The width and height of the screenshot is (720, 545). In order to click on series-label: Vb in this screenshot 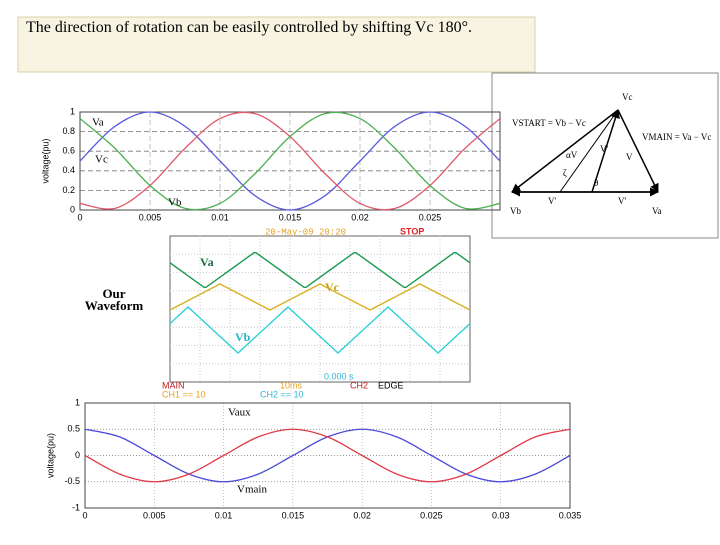, I will do `click(175, 203)`.